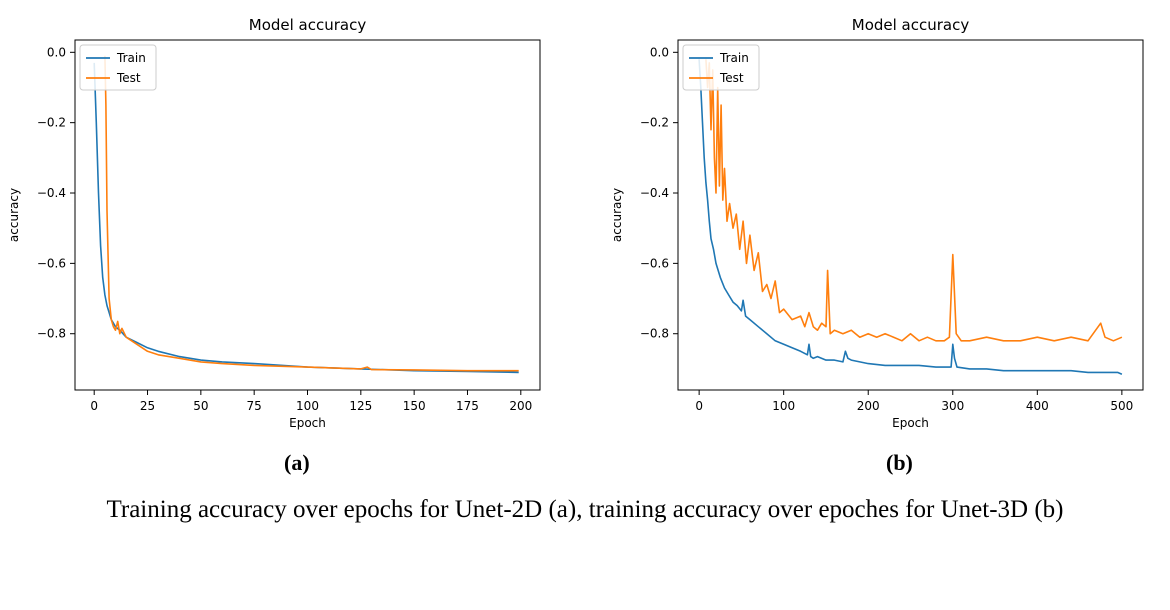 This screenshot has height=610, width=1170. I want to click on x-tick-label: 75, so click(254, 406).